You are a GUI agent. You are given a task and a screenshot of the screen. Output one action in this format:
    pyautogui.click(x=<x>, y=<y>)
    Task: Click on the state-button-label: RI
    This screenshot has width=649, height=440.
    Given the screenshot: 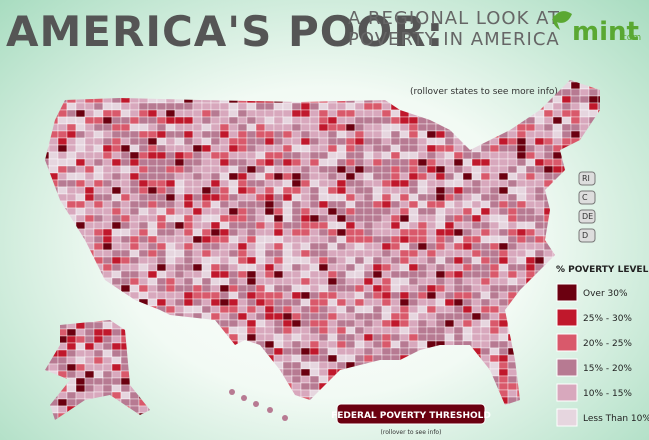 What is the action you would take?
    pyautogui.click(x=586, y=178)
    